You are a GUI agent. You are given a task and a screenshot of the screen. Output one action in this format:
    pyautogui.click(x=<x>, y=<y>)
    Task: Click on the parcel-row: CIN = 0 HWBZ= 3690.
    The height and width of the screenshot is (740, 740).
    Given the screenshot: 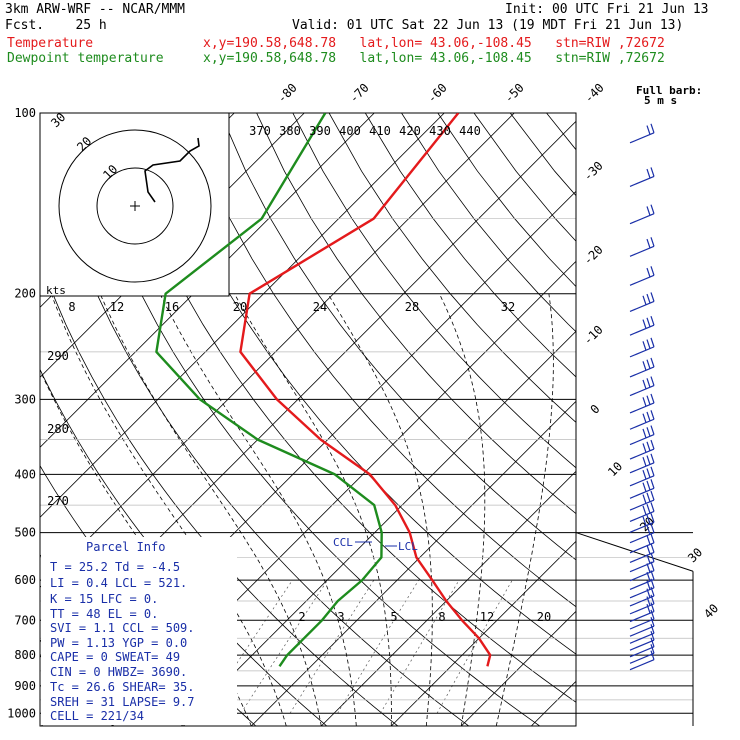 What is the action you would take?
    pyautogui.click(x=118, y=672)
    